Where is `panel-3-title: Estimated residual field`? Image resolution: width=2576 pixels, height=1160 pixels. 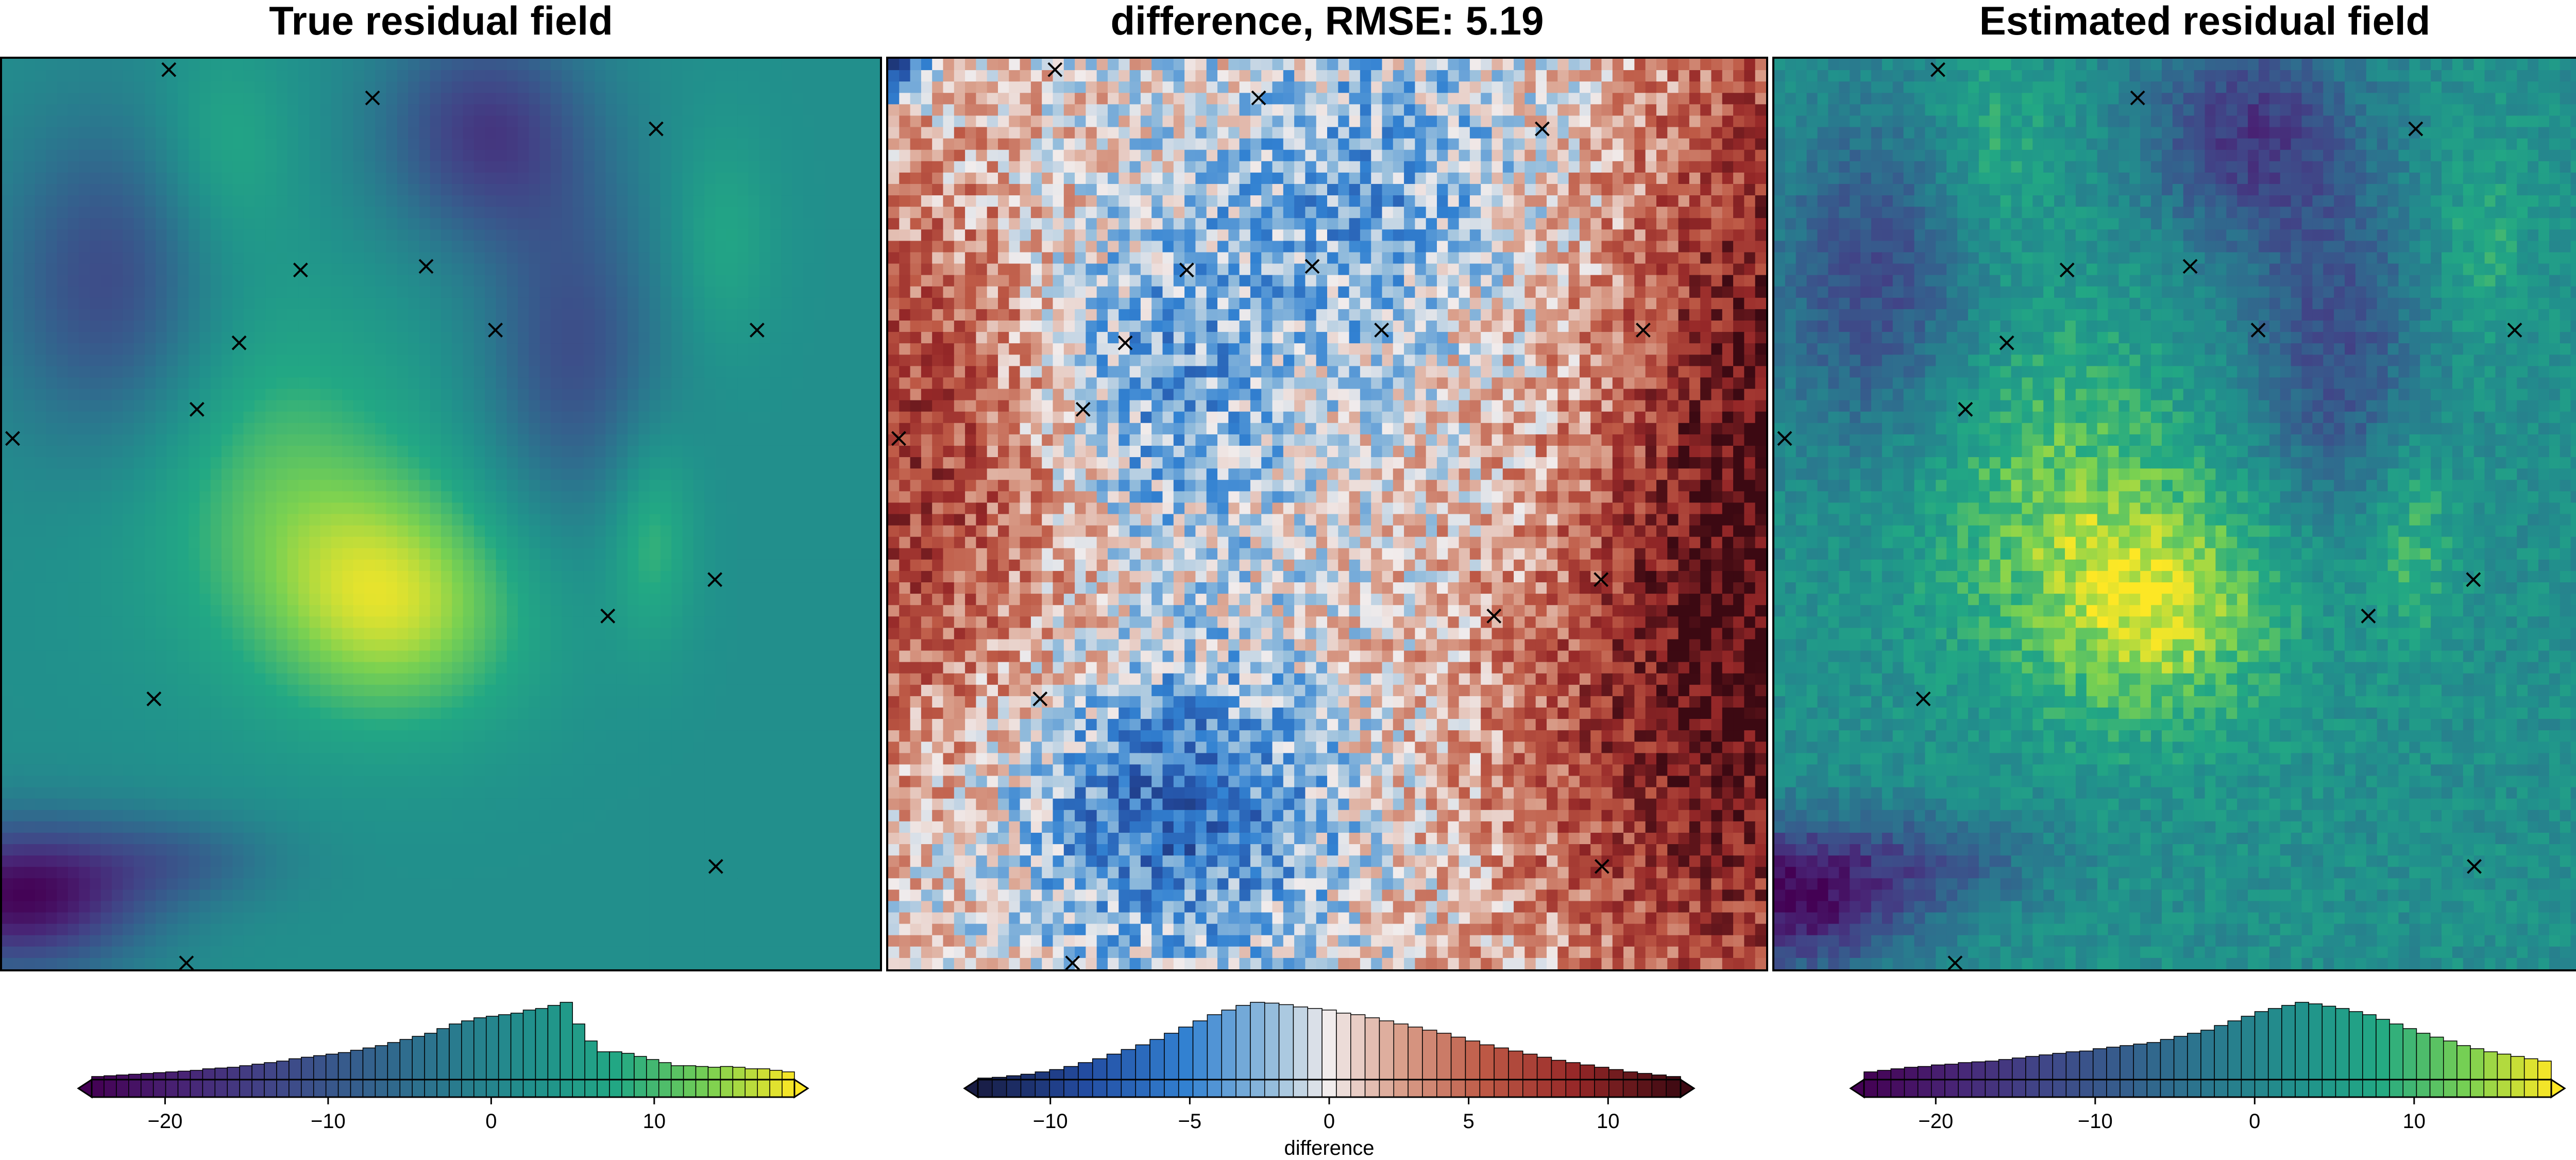 panel-3-title: Estimated residual field is located at coordinates (2205, 21).